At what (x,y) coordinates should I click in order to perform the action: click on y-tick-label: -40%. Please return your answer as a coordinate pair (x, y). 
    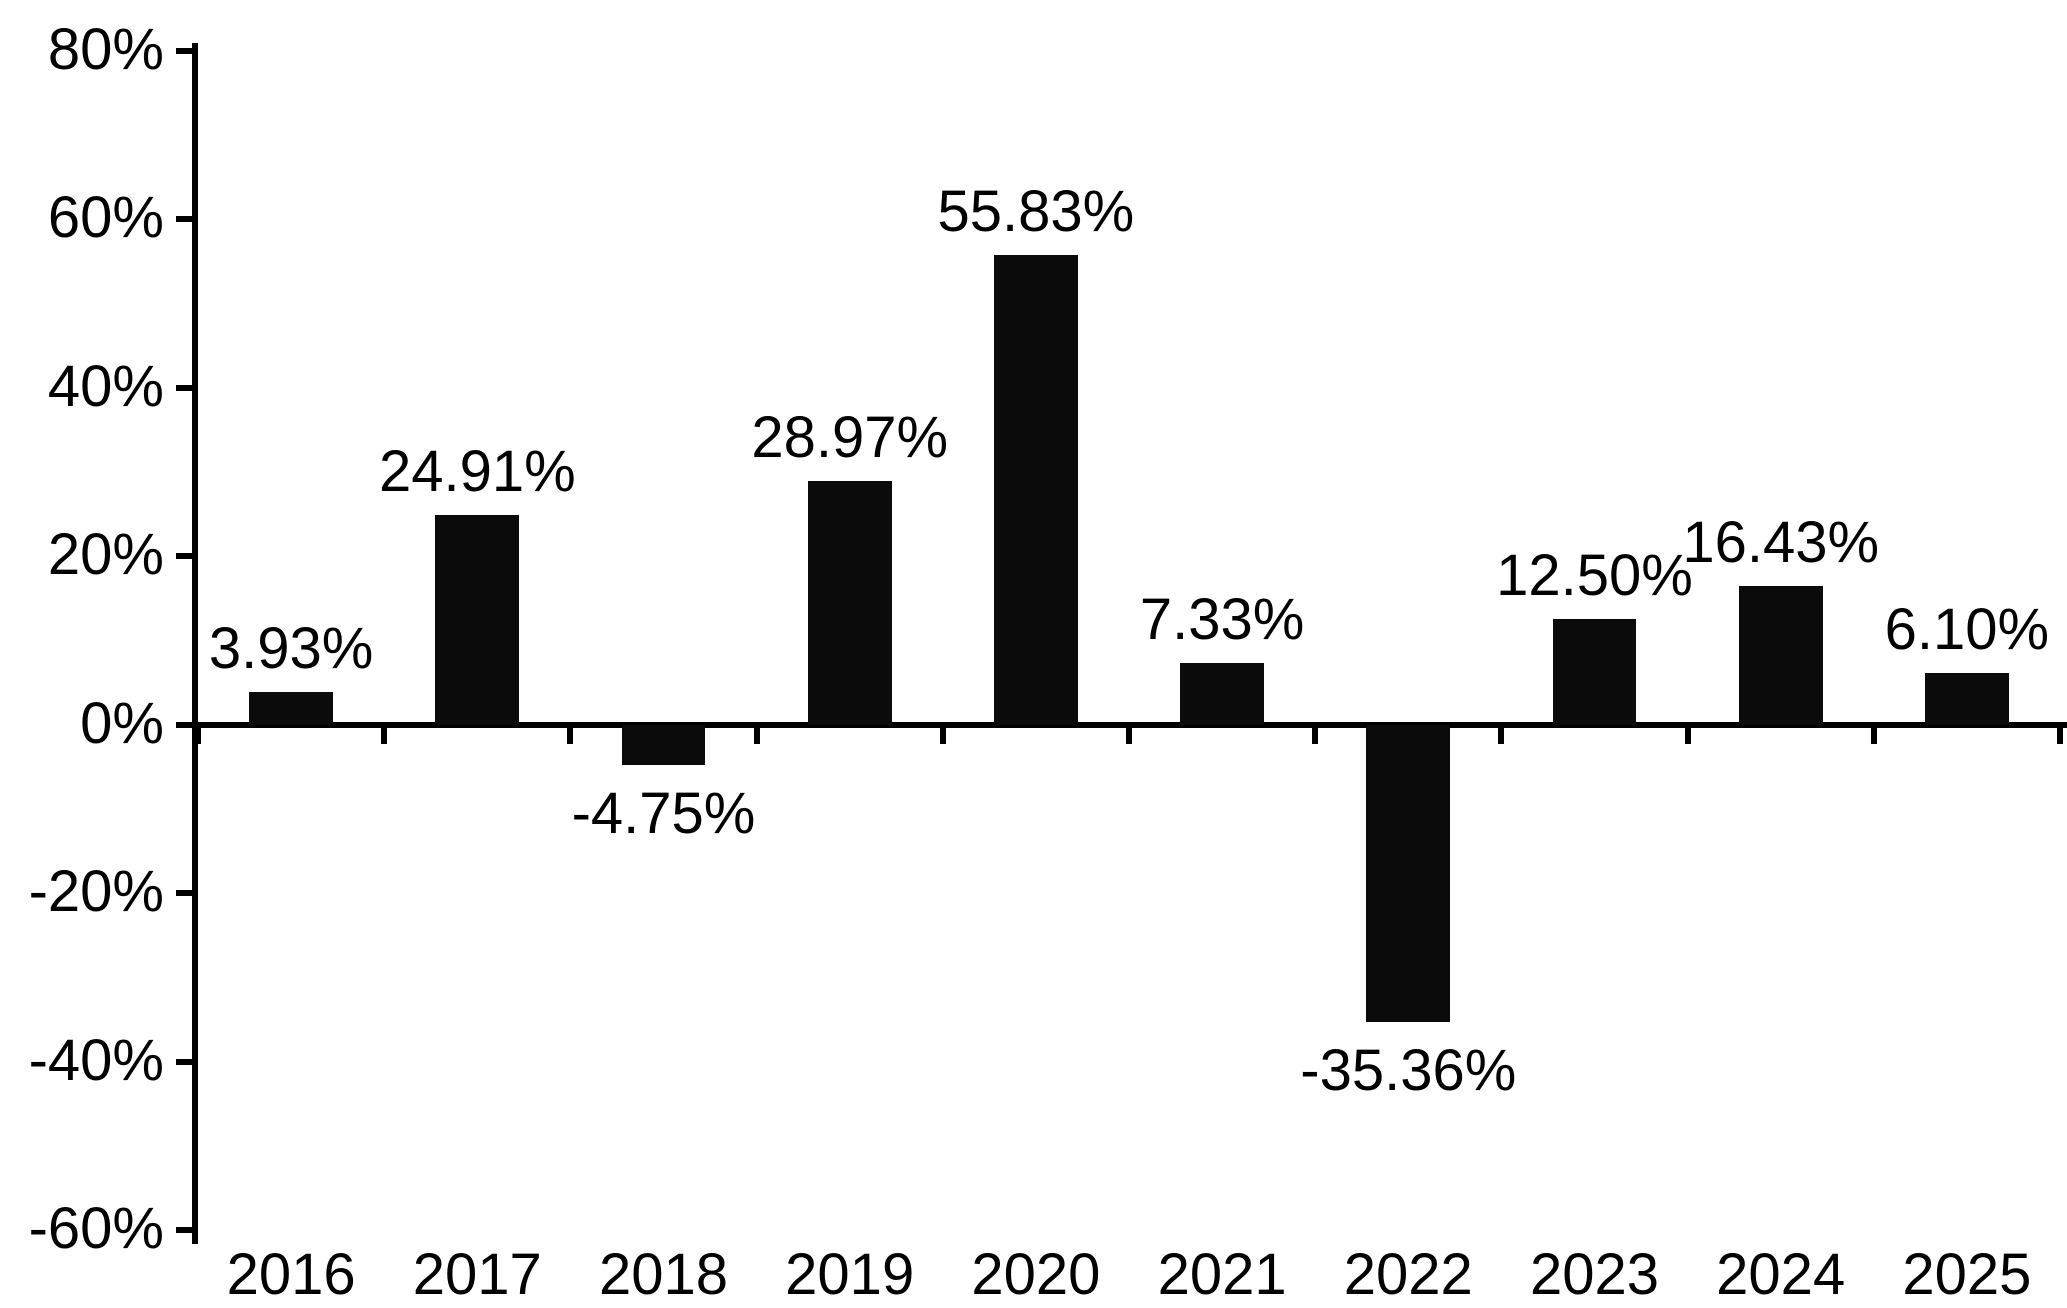
    Looking at the image, I should click on (96, 1060).